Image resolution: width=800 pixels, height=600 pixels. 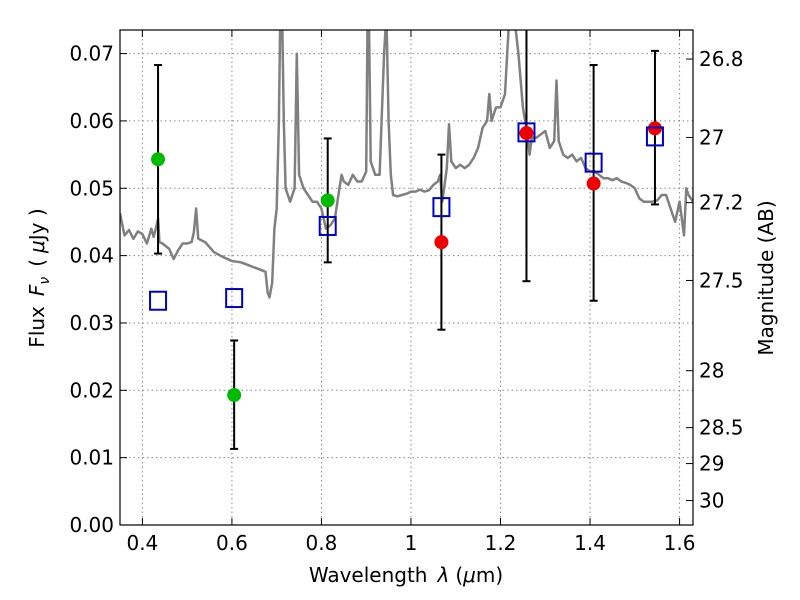 I want to click on y2-axis-label: Magnitude (AB), so click(x=766, y=277).